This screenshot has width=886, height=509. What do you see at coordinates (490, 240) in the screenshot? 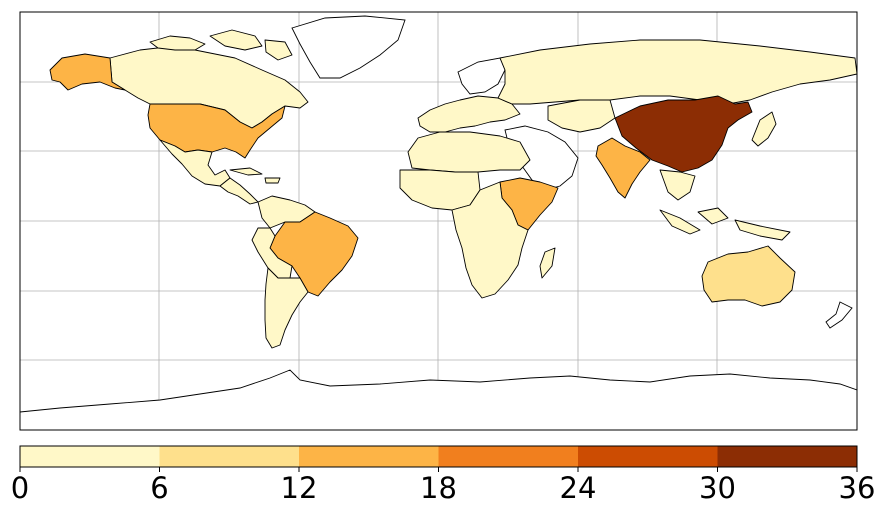
I see `region-central-southern-africa` at bounding box center [490, 240].